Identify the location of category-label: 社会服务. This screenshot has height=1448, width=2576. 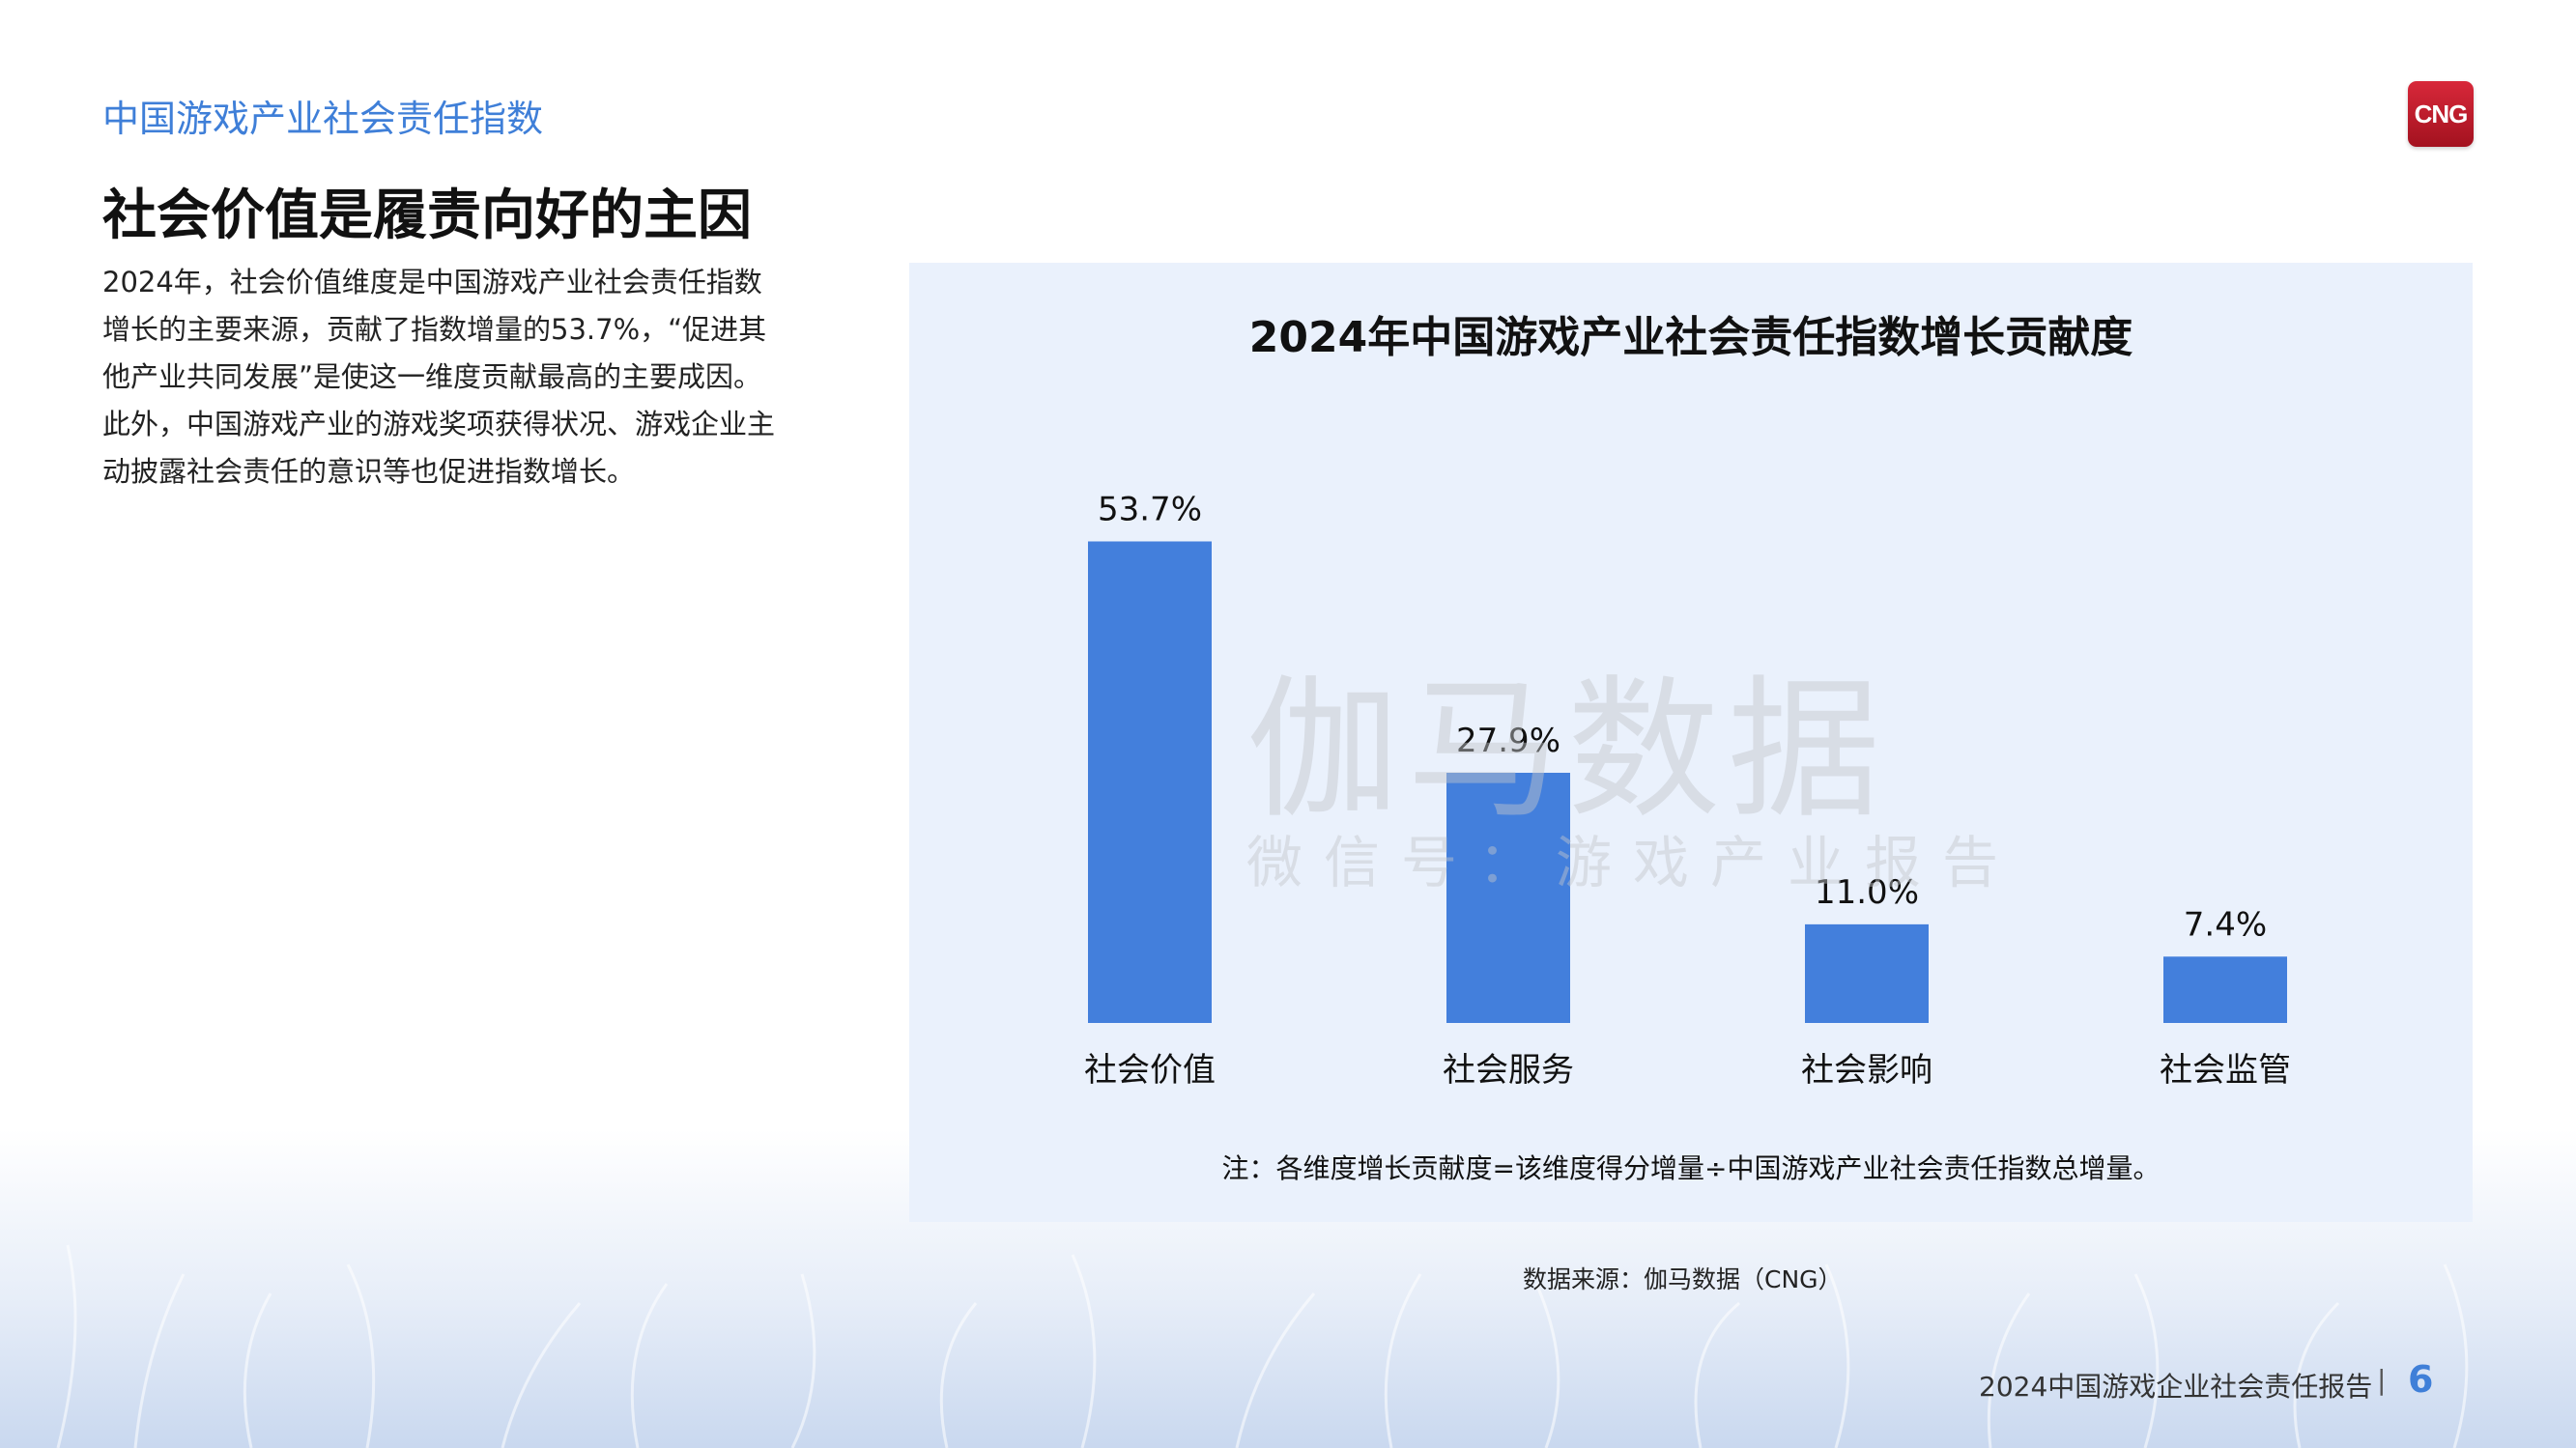
(1509, 1070).